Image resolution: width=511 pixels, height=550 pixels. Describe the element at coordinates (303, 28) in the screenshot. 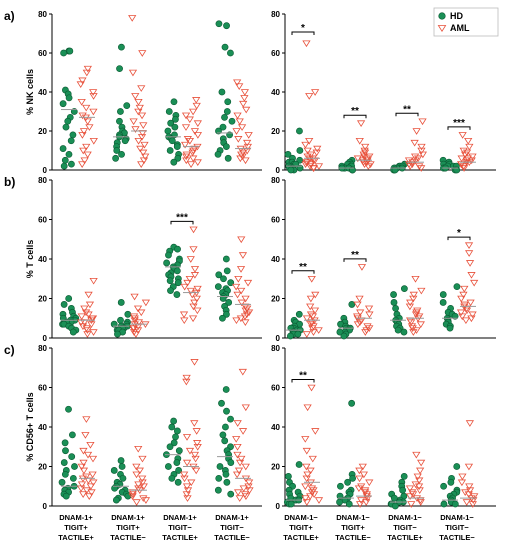

I see `significance-label: *` at that location.